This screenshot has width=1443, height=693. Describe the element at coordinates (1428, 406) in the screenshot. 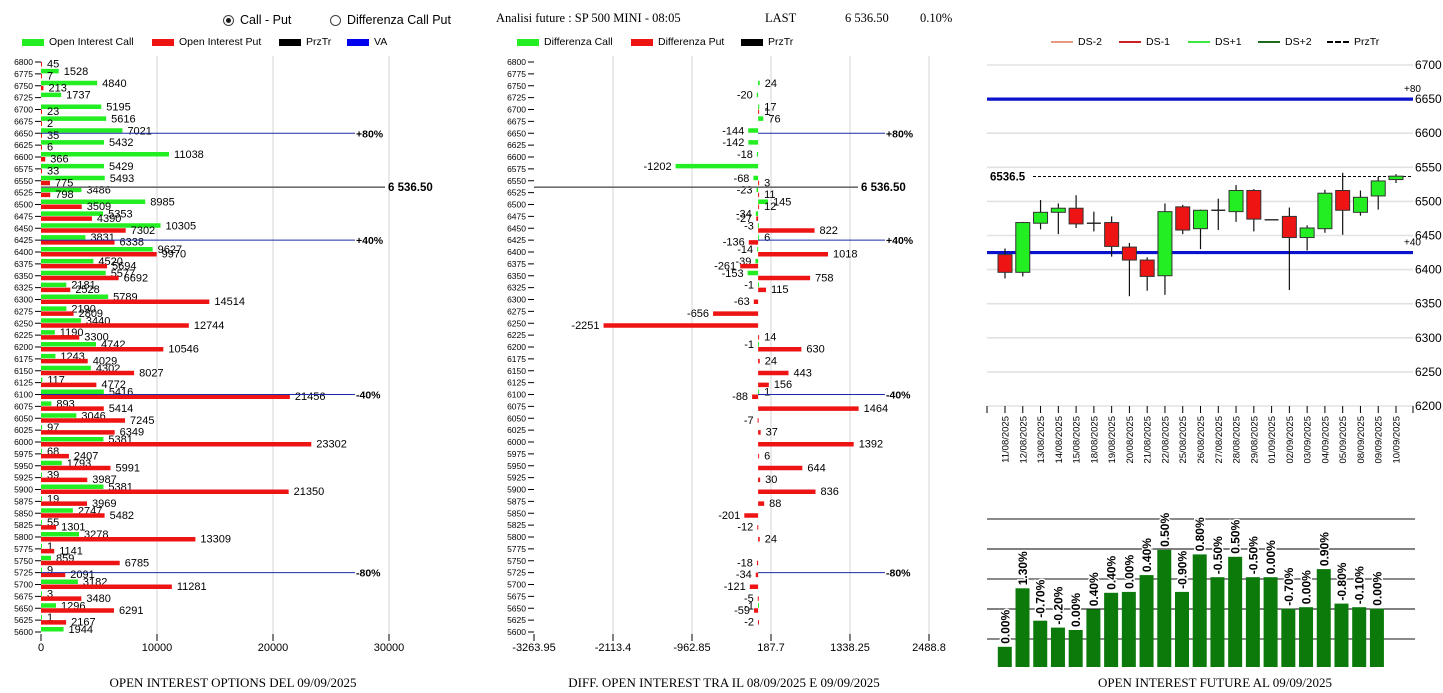

I see `y-tick-label: 6200` at that location.